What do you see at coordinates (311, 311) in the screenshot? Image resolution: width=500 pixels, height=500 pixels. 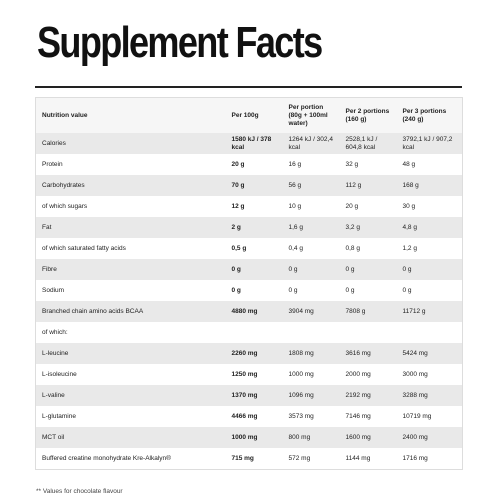 I see `table-cell: 3904 mg` at bounding box center [311, 311].